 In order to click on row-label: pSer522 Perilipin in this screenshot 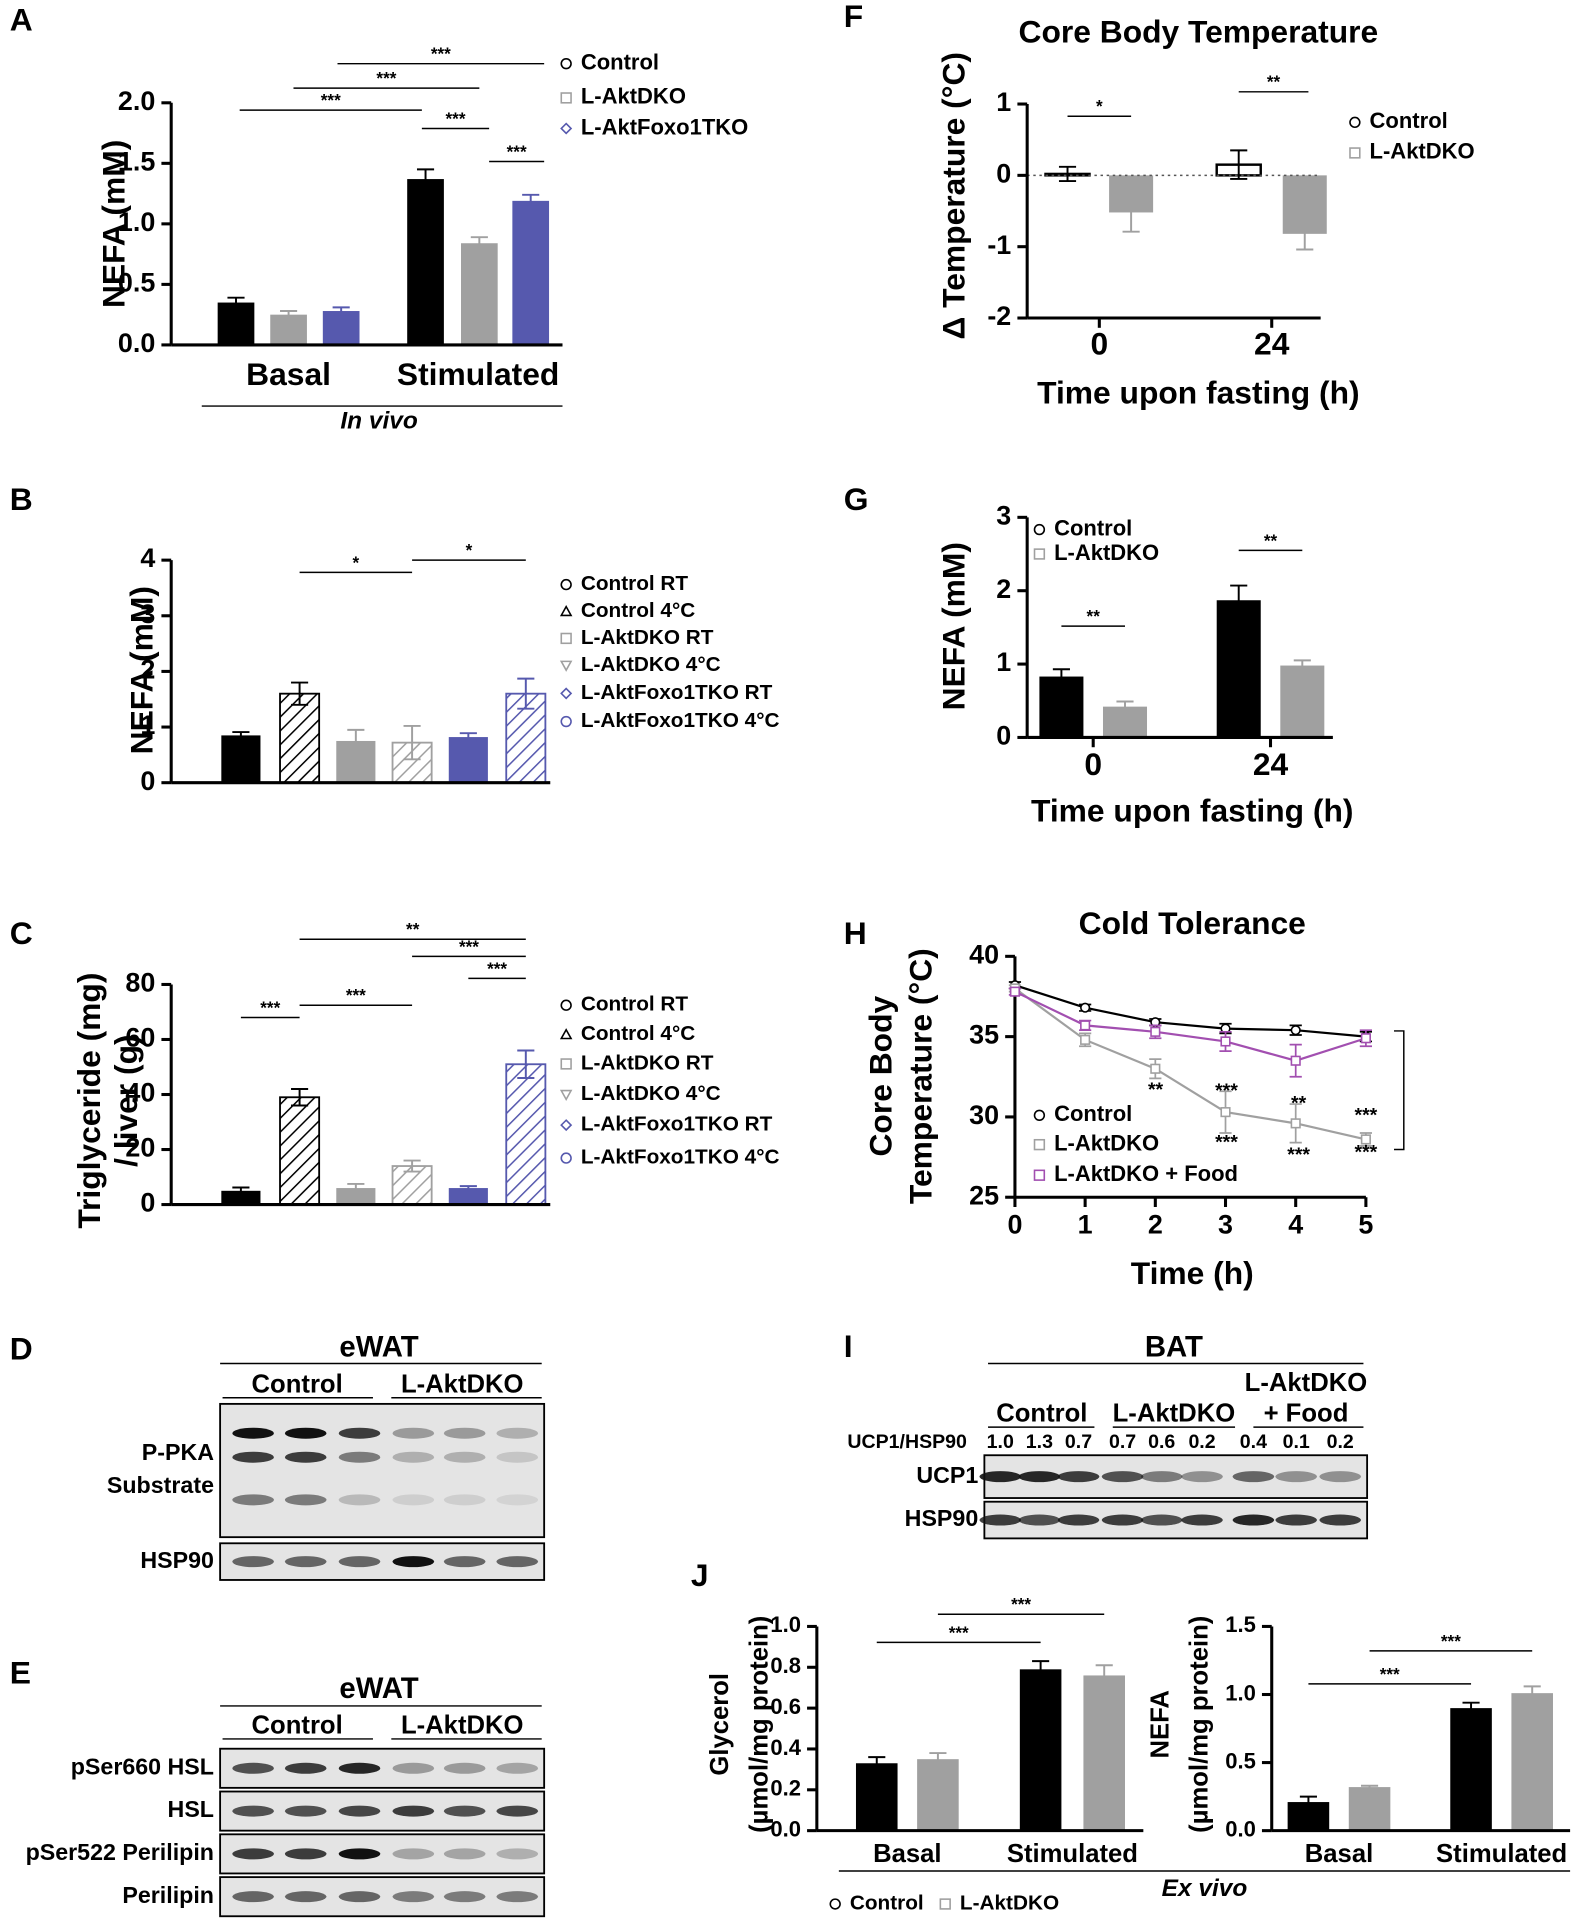, I will do `click(120, 1852)`.